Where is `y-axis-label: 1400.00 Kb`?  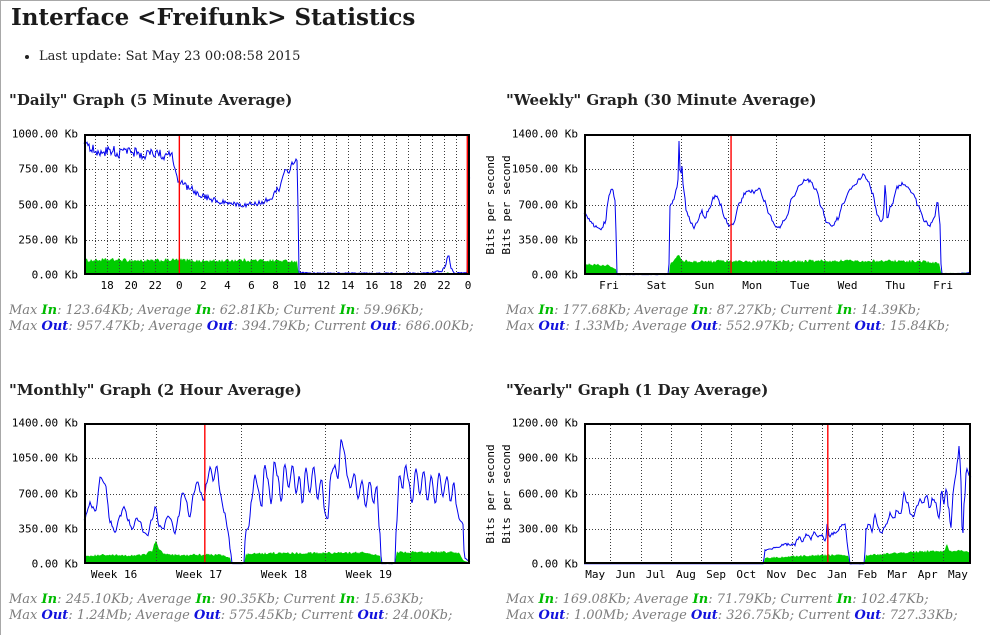
y-axis-label: 1400.00 Kb is located at coordinates (44, 423).